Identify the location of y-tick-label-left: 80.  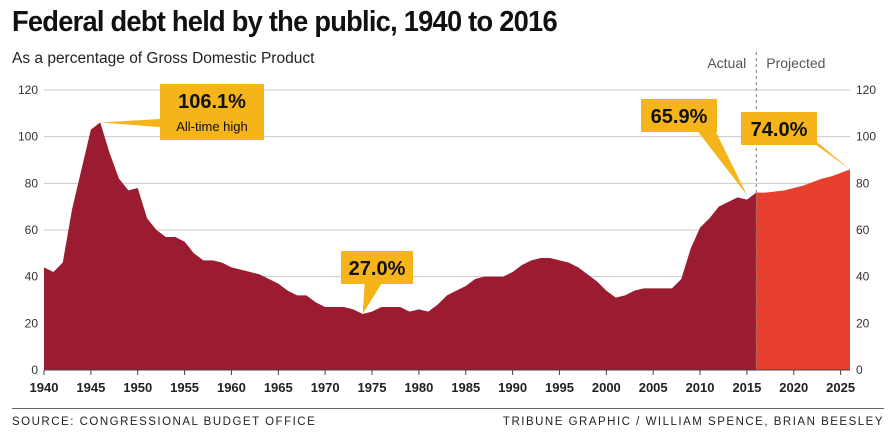
(32, 183).